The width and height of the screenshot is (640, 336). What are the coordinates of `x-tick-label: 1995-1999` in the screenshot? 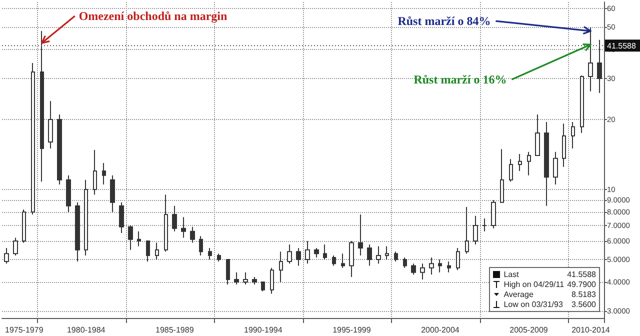 It's located at (352, 330).